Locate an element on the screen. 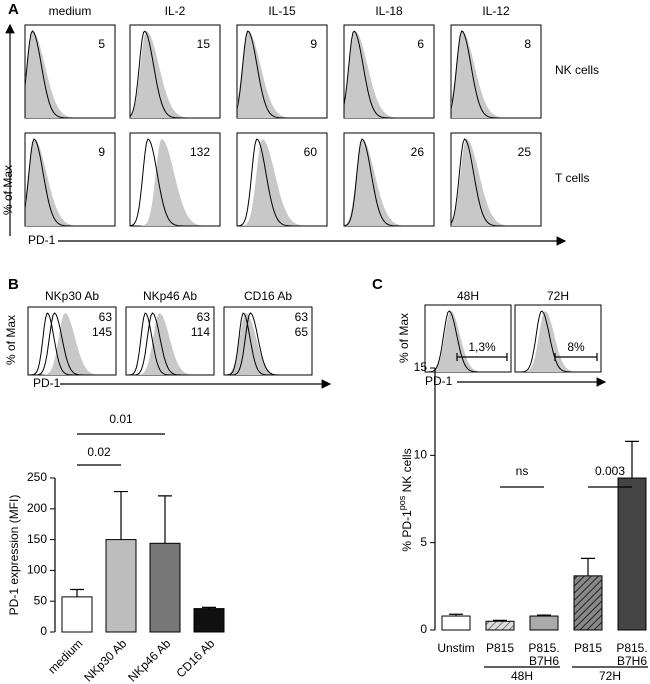 Image resolution: width=650 pixels, height=684 pixels. row-label: NK cells is located at coordinates (577, 70).